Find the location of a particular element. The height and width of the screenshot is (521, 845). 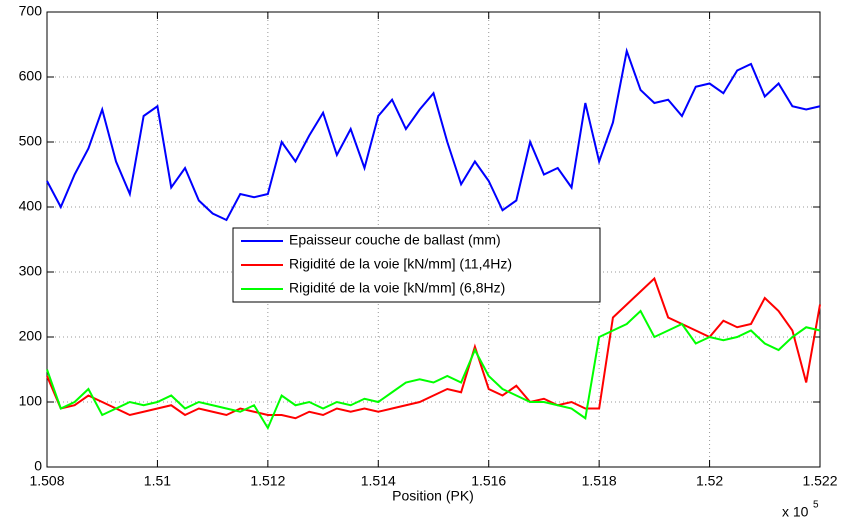

x-tick-label: 1.518 is located at coordinates (599, 481).